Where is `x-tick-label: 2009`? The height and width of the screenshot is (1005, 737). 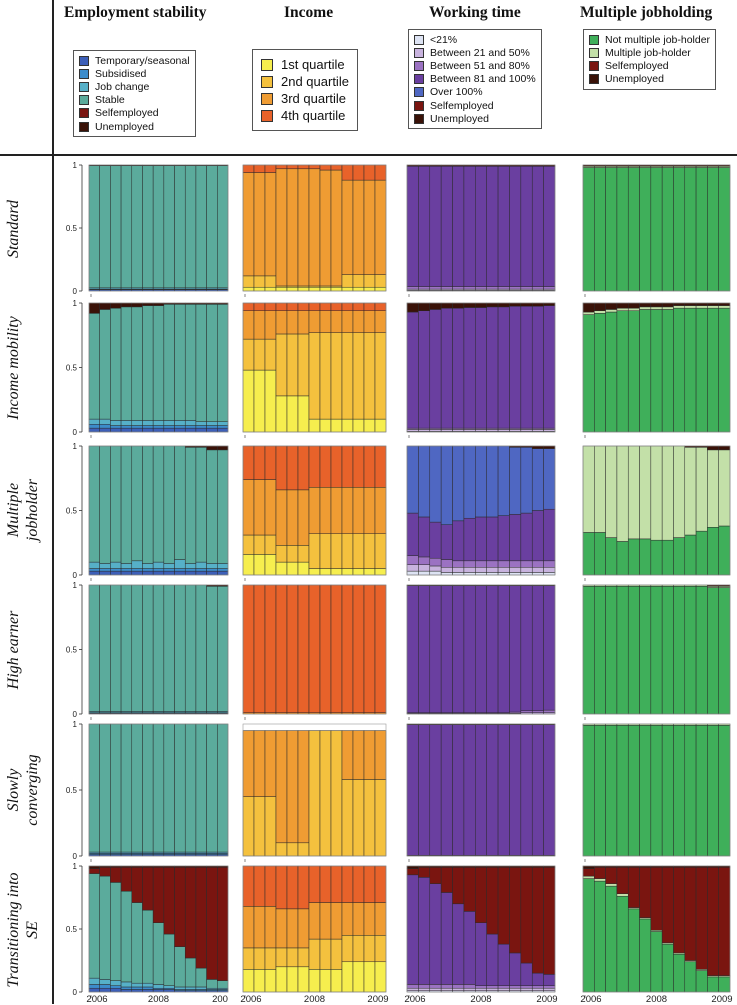 x-tick-label: 2009 is located at coordinates (546, 999).